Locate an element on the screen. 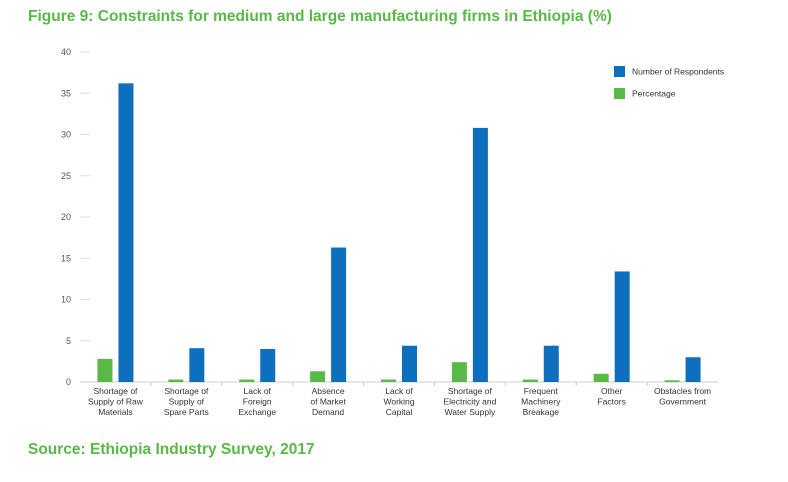  x-category-label: Lack of Foreign Exchange is located at coordinates (257, 401).